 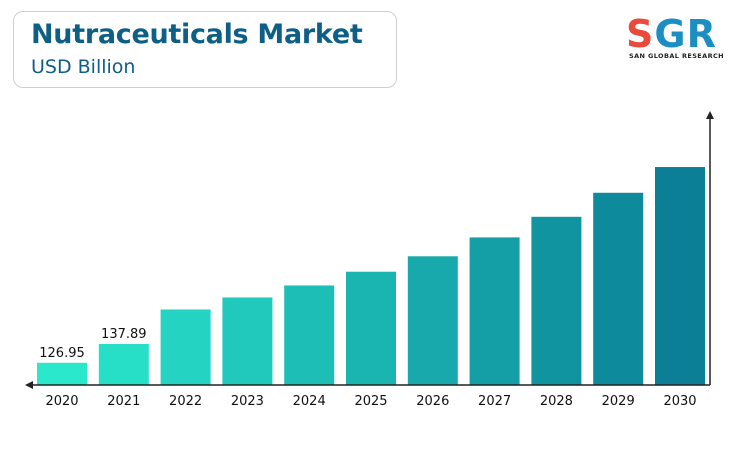 I want to click on chart-title: Nutraceuticals Market, so click(x=197, y=34).